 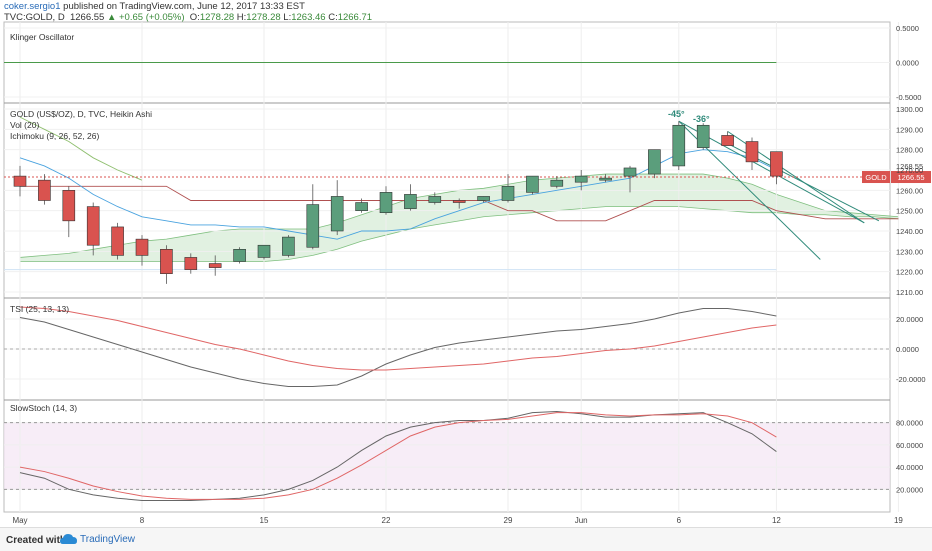 What do you see at coordinates (81, 148) in the screenshot?
I see `ichimoku-lagging-line` at bounding box center [81, 148].